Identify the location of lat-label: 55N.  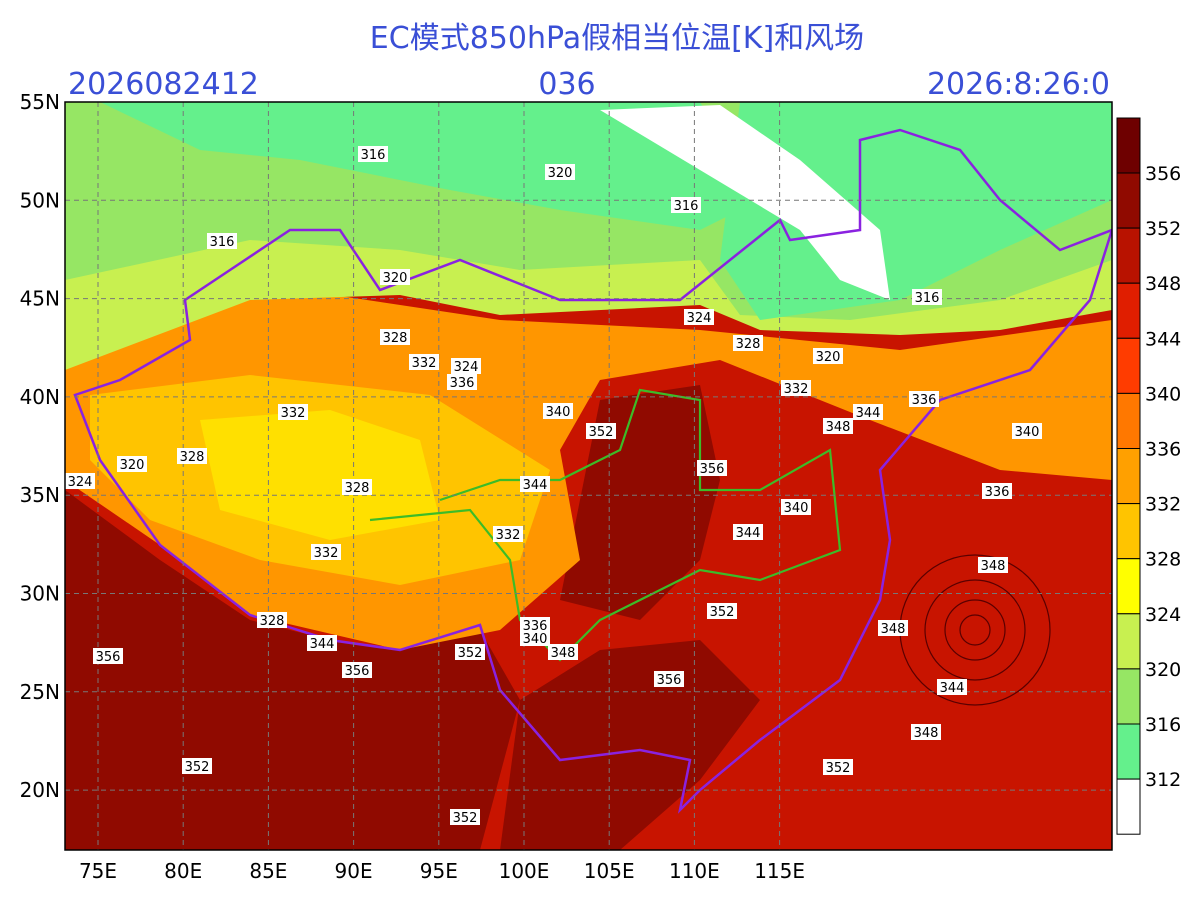
(40, 102).